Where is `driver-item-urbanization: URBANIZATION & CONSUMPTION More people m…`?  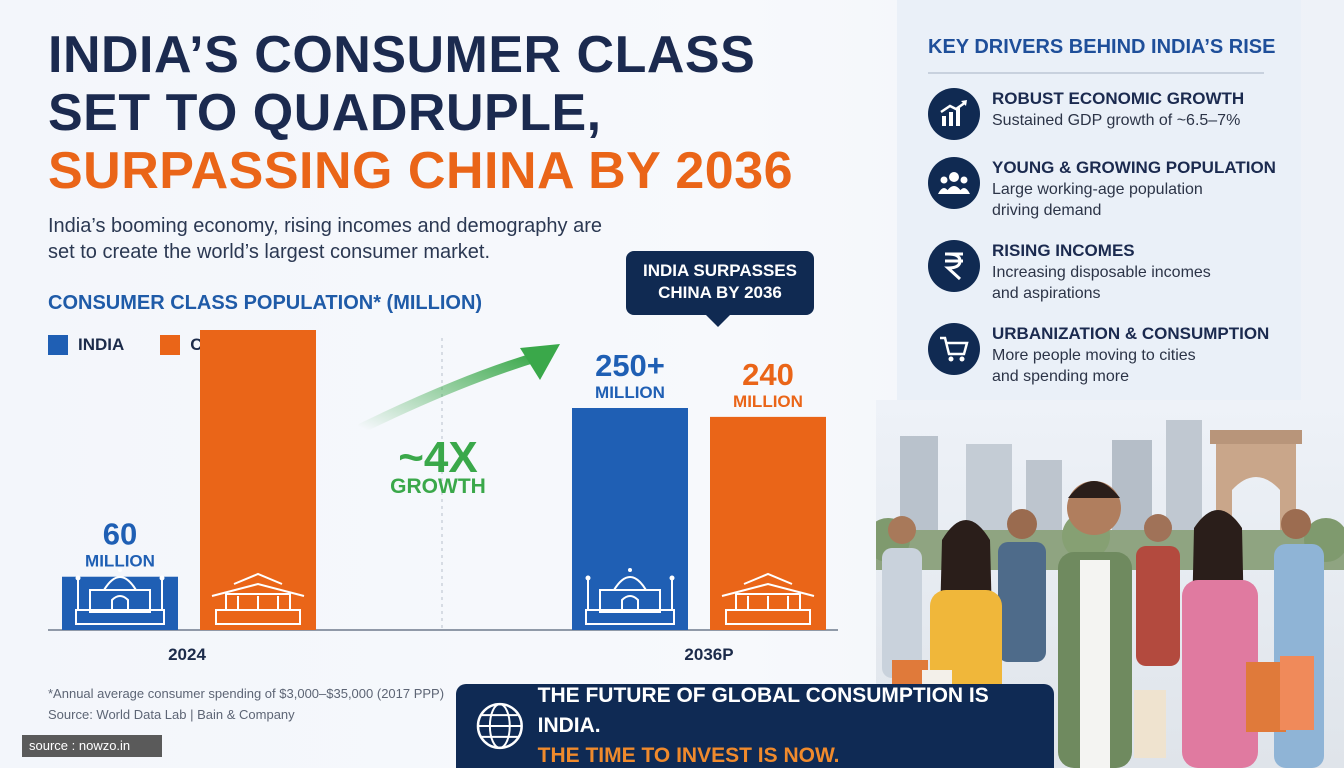
driver-item-urbanization: URBANIZATION & CONSUMPTION More people m… is located at coordinates (1118, 355).